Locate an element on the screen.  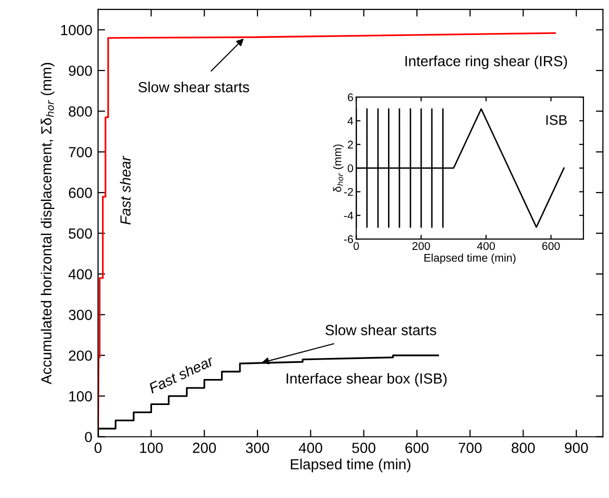
y-tick-label: -4 is located at coordinates (349, 216).